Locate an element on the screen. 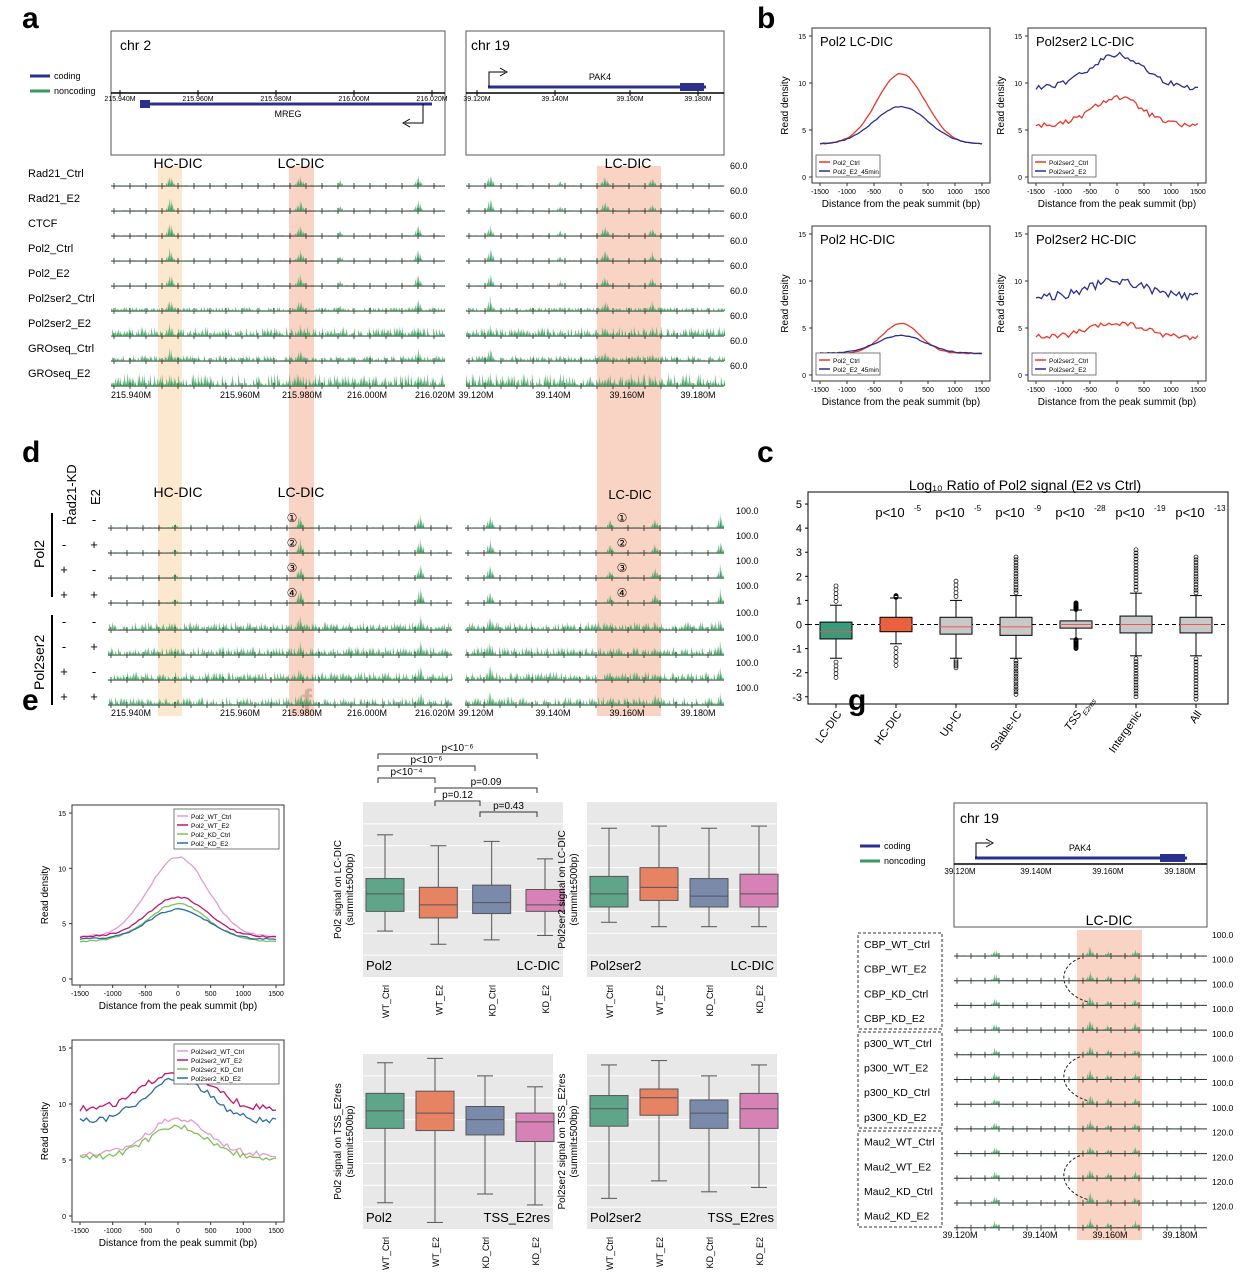 The width and height of the screenshot is (1242, 1280). xtick-label: -500 is located at coordinates (1090, 390).